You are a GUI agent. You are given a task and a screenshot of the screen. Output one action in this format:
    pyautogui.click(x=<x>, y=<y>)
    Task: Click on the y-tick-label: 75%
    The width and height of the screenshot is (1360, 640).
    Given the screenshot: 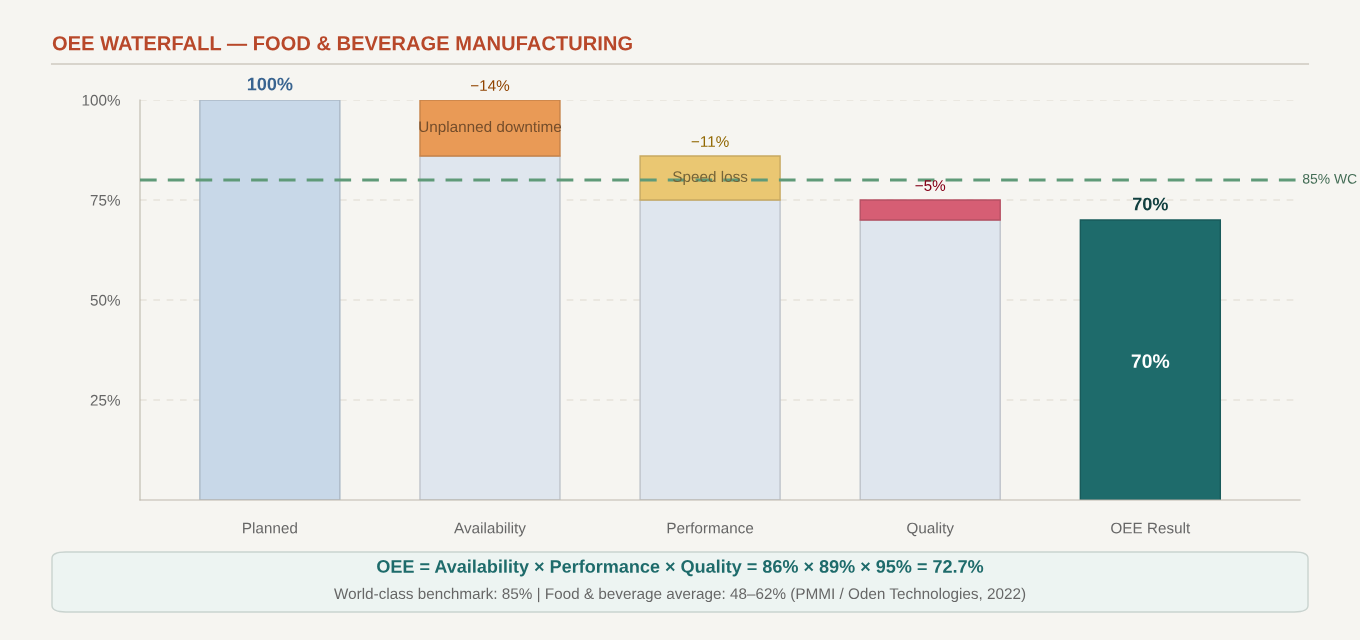 What is the action you would take?
    pyautogui.click(x=105, y=200)
    